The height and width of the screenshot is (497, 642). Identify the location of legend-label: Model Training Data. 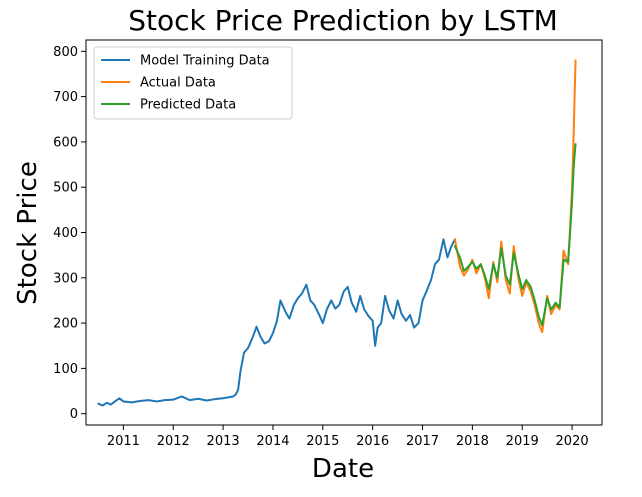
(205, 61).